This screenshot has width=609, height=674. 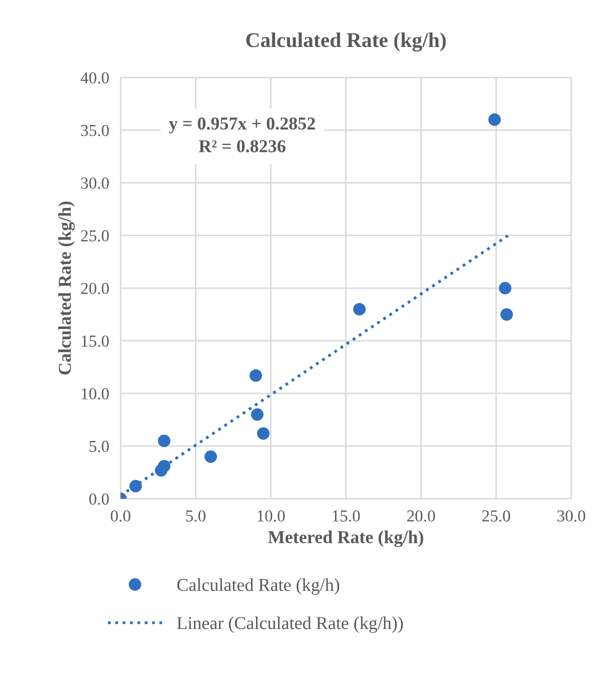 What do you see at coordinates (346, 516) in the screenshot?
I see `x-tick-label: 15.0` at bounding box center [346, 516].